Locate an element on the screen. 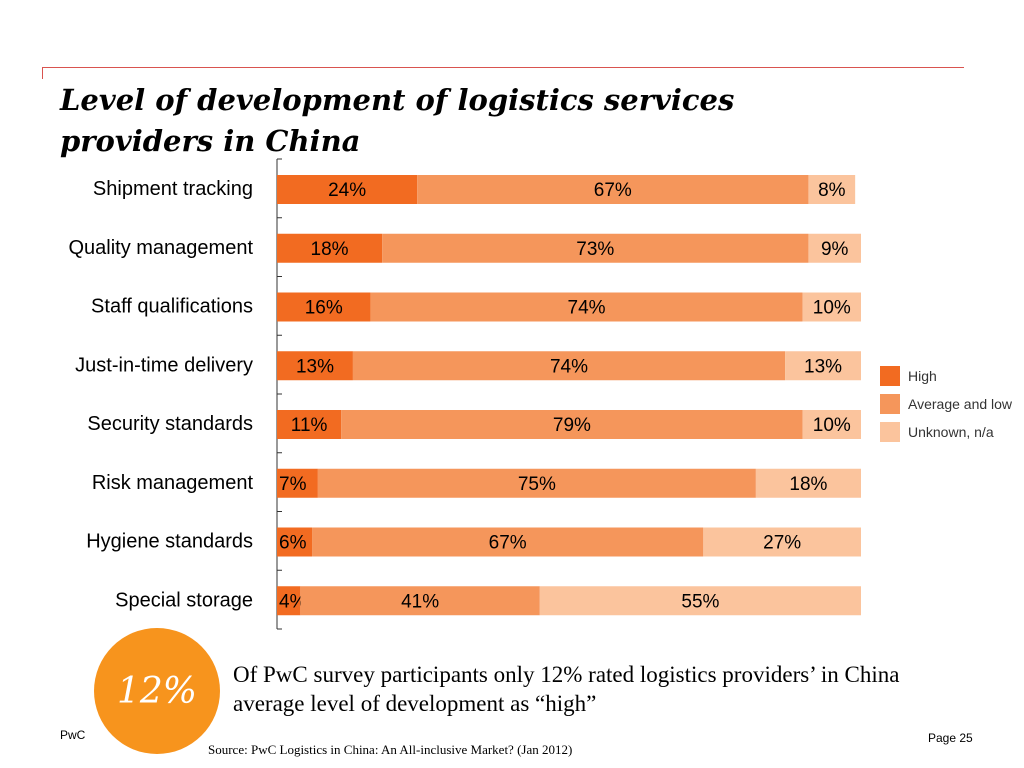 This screenshot has height=768, width=1024. chart-legend: High Average and low Unknown, n/a is located at coordinates (946, 404).